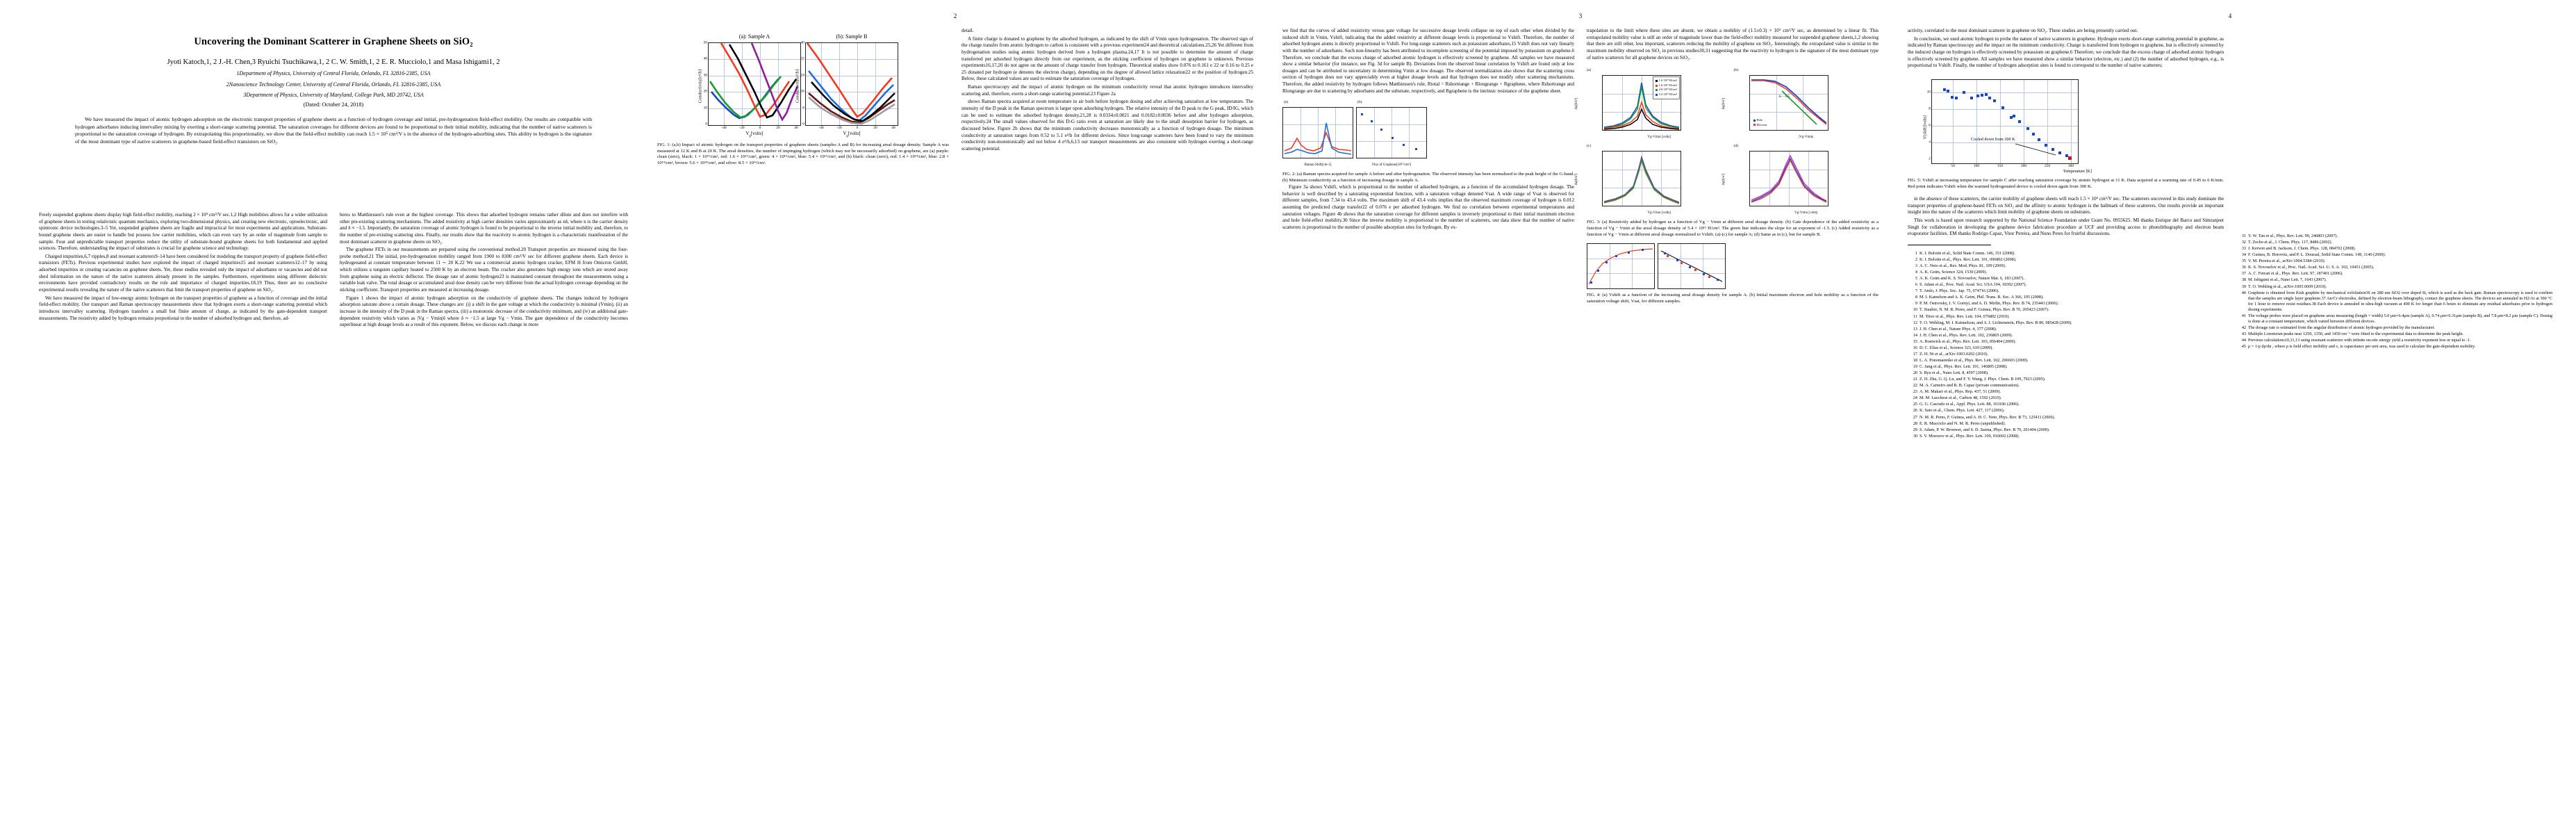 The image size is (2576, 834). Describe the element at coordinates (1736, 146) in the screenshot. I see `panel-d-label: (d)` at that location.